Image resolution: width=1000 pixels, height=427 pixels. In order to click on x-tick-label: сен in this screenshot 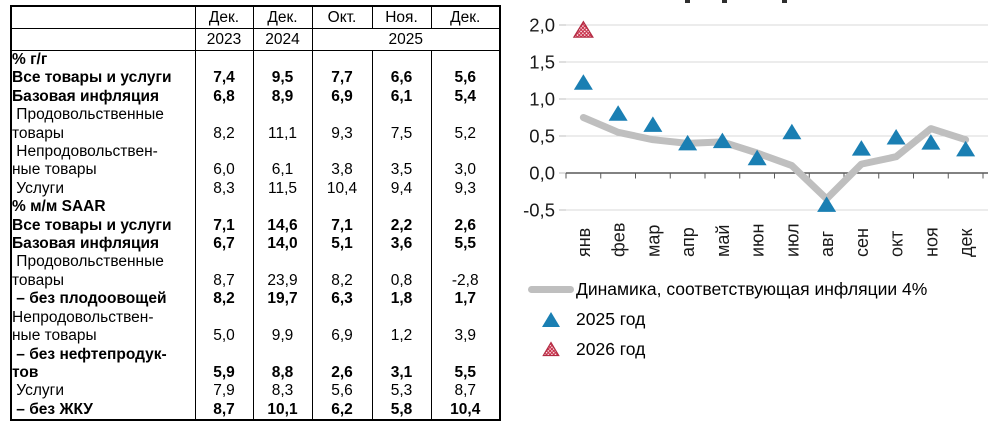, I will do `click(862, 242)`.